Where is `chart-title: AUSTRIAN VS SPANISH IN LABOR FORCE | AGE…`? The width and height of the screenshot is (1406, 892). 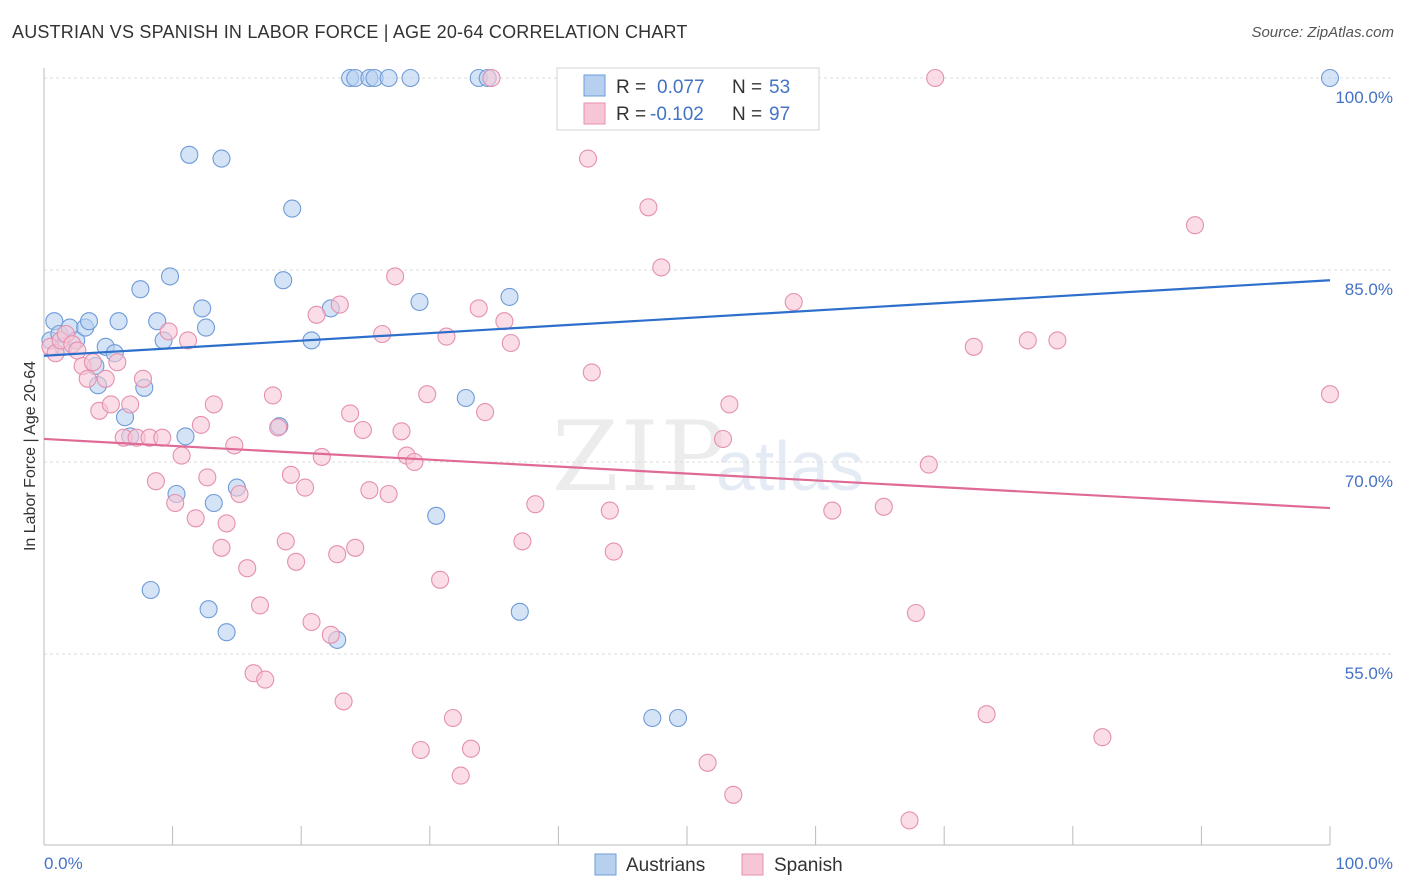
chart-title: AUSTRIAN VS SPANISH IN LABOR FORCE | AGE… is located at coordinates (350, 32).